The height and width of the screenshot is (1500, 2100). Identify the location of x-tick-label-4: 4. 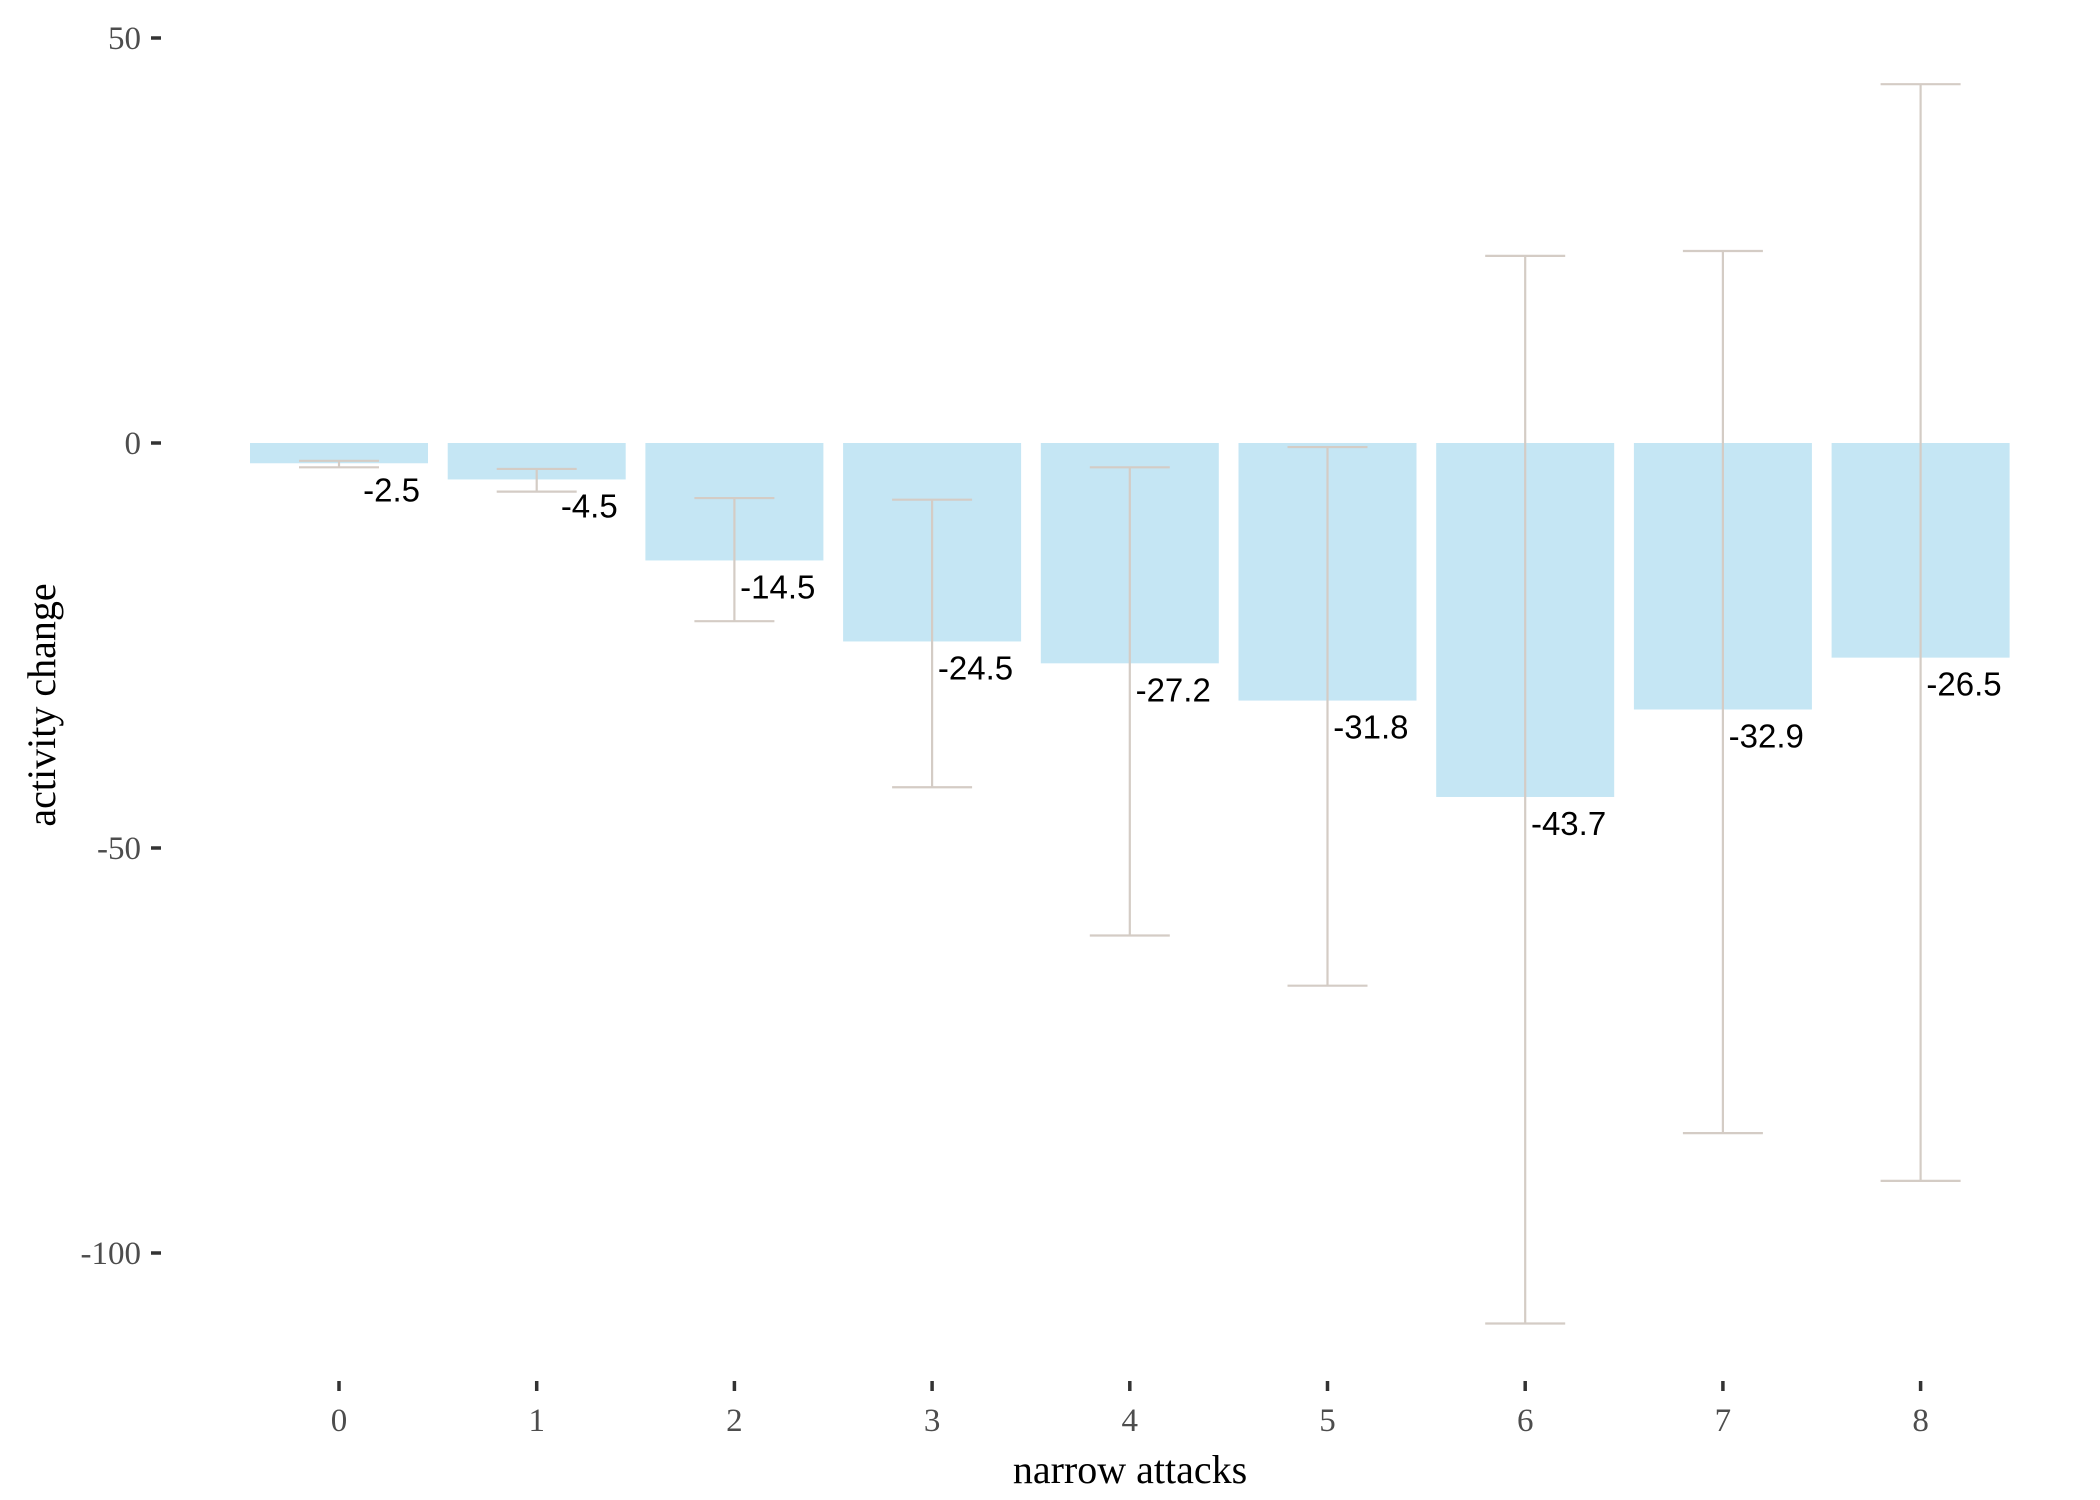
(1130, 1421).